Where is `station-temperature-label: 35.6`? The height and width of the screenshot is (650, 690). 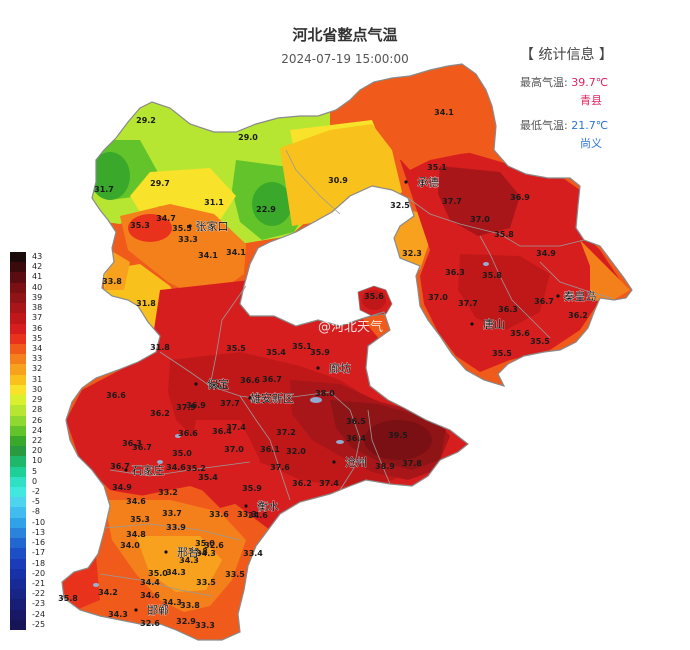 station-temperature-label: 35.6 is located at coordinates (520, 333).